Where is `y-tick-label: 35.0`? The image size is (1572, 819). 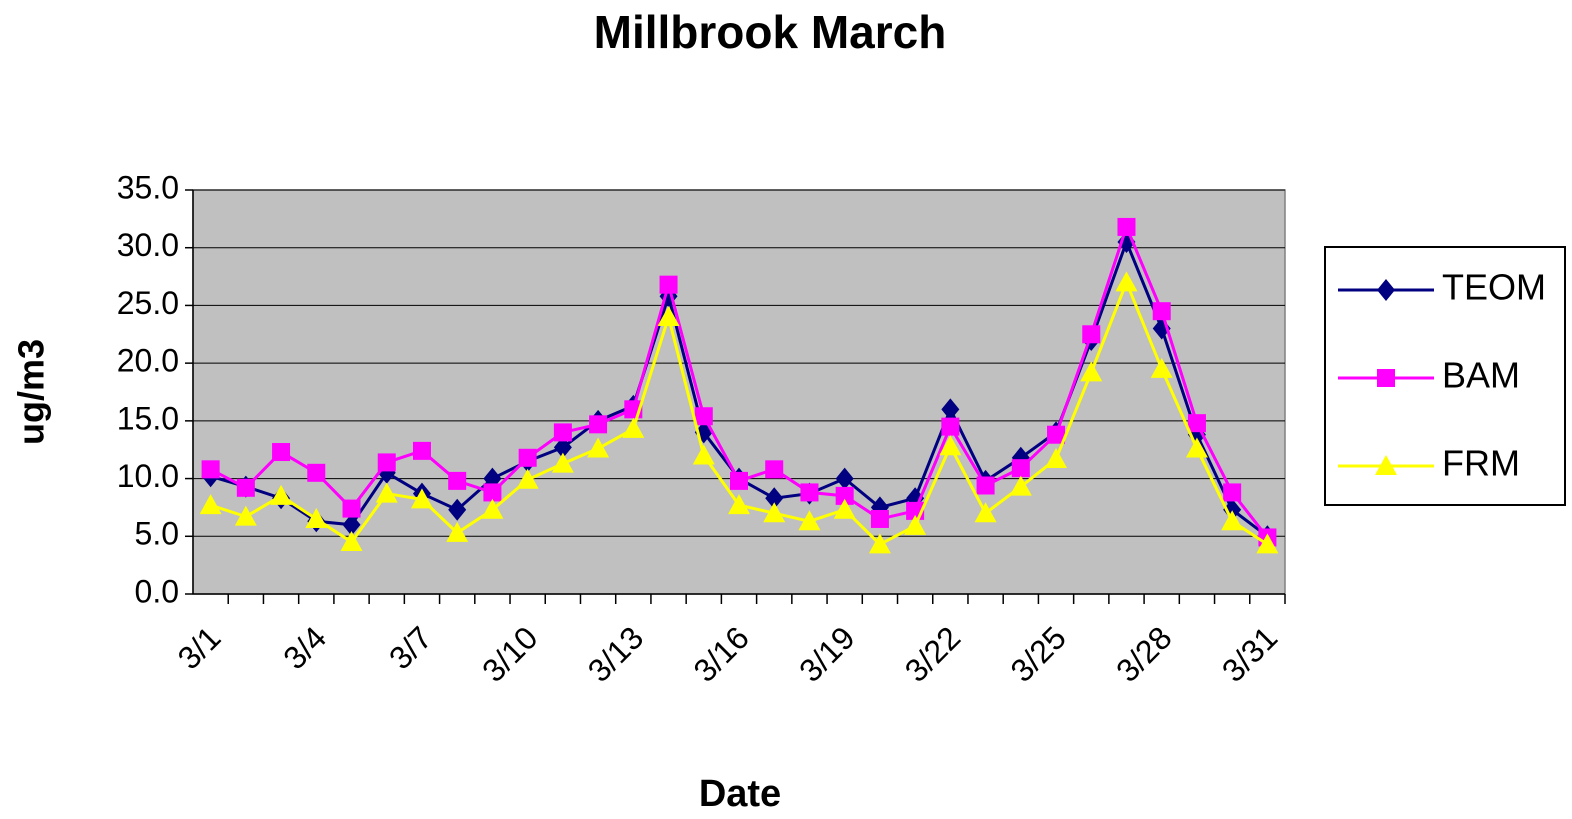
y-tick-label: 35.0 is located at coordinates (148, 187).